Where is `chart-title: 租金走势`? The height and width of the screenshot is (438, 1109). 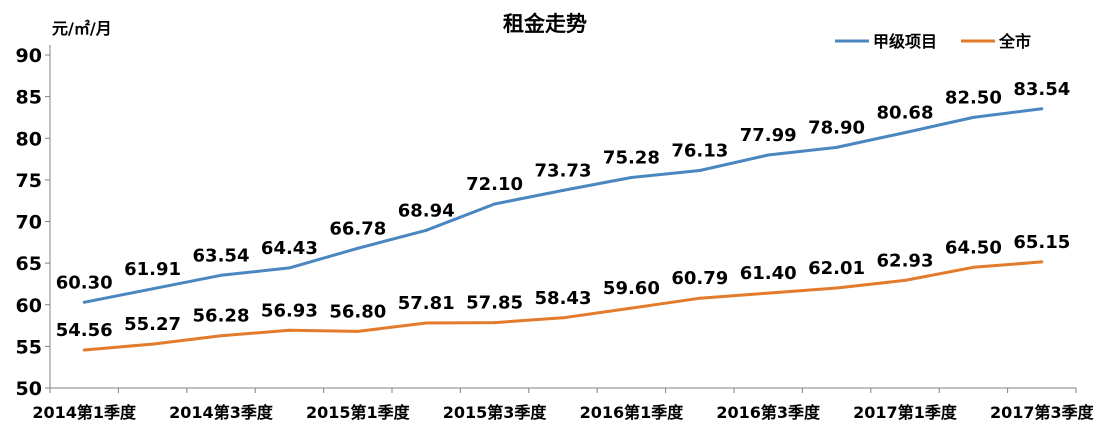
chart-title: 租金走势 is located at coordinates (545, 24).